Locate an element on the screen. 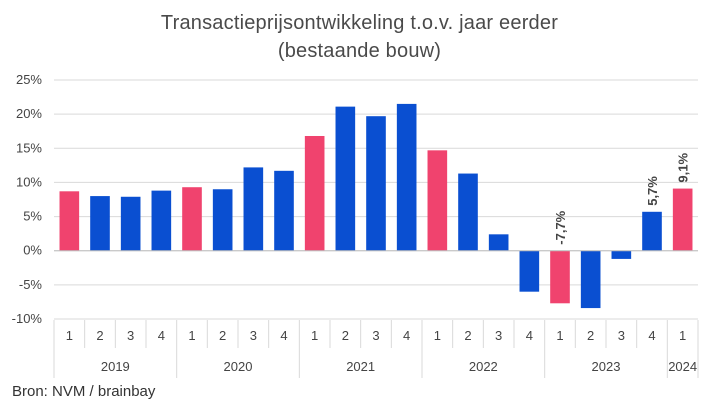 The height and width of the screenshot is (412, 719). year-label: 2024 is located at coordinates (682, 366).